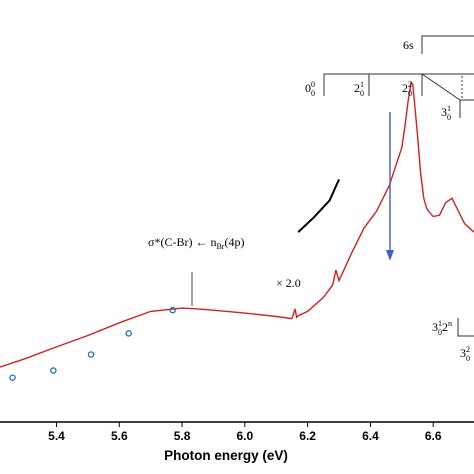  I want to click on progression-312n-bracket, so click(465, 327).